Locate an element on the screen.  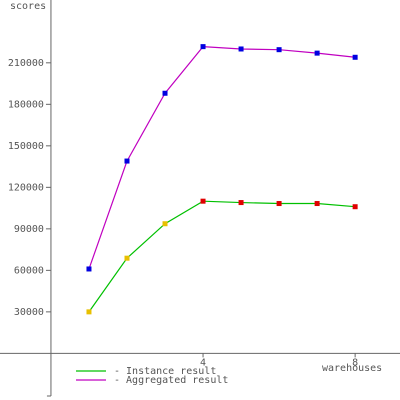
y-axis-label: scores is located at coordinates (28, 6).